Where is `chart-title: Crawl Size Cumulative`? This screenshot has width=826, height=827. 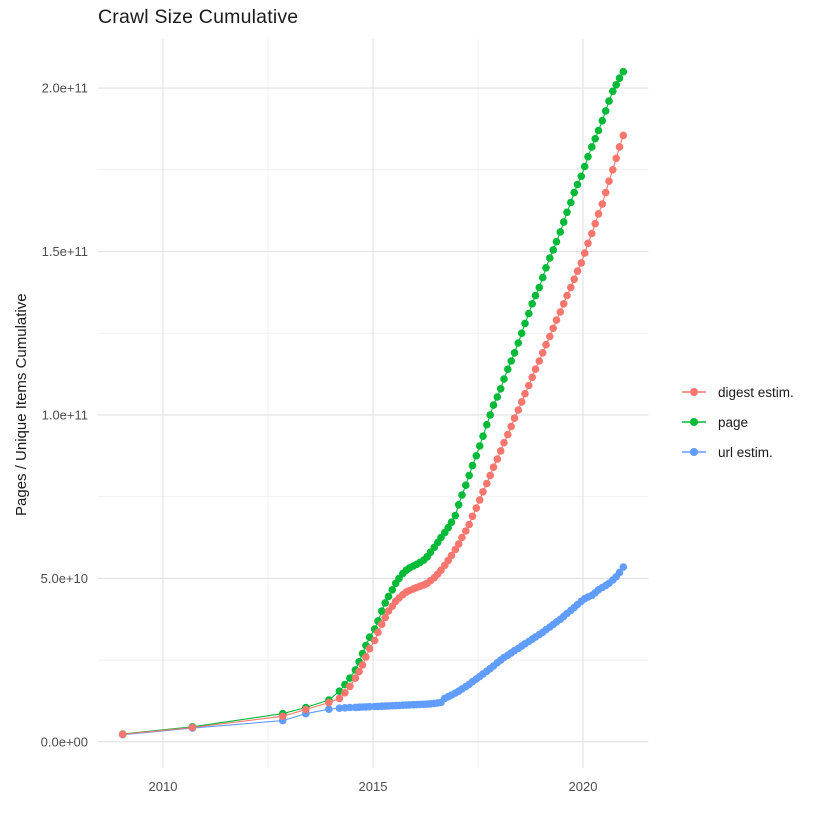
chart-title: Crawl Size Cumulative is located at coordinates (198, 17).